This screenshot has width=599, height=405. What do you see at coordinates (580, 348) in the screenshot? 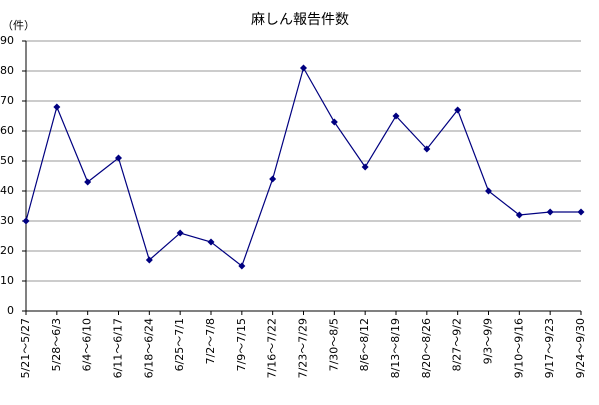
I see `x-tick-label: 9/24～9/30` at bounding box center [580, 348].